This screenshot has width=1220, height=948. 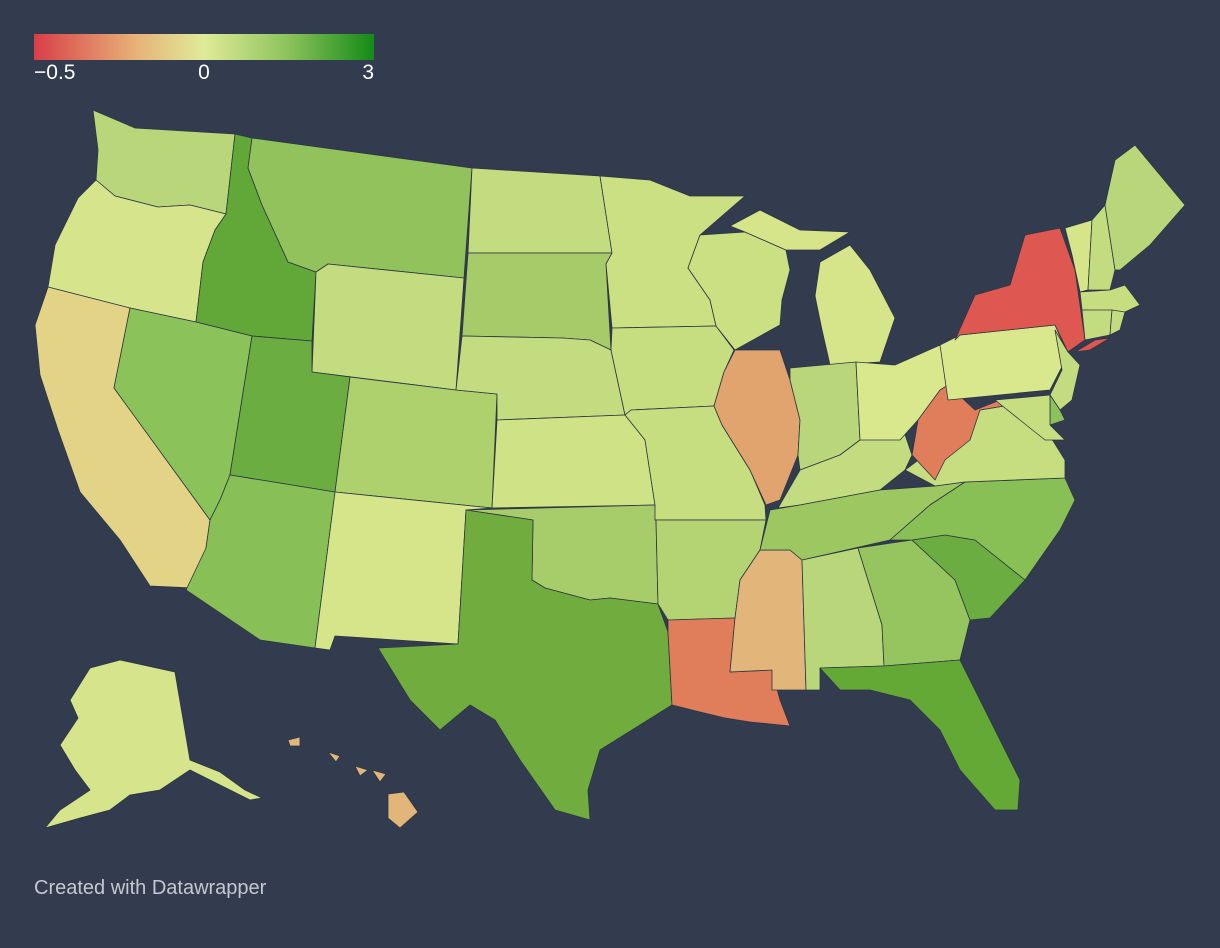 I want to click on state-wi, so click(x=739, y=291).